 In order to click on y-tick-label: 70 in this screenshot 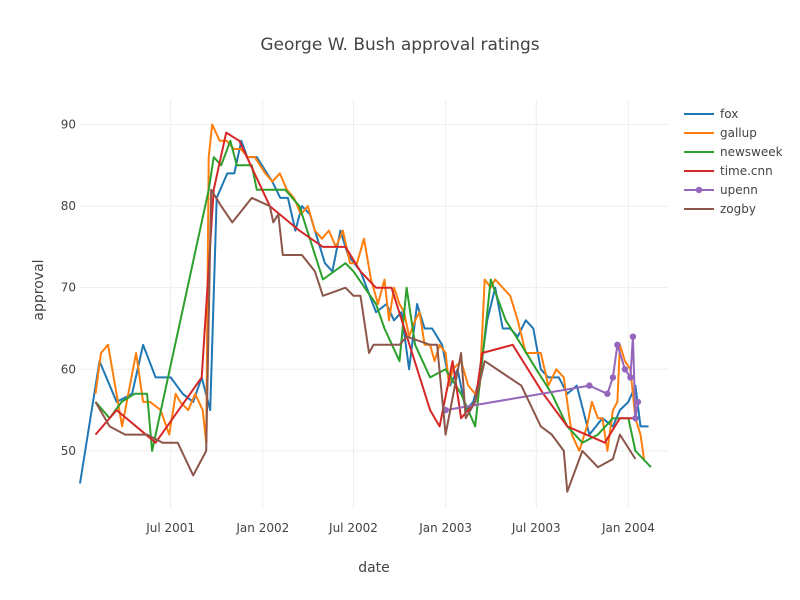, I will do `click(68, 288)`.